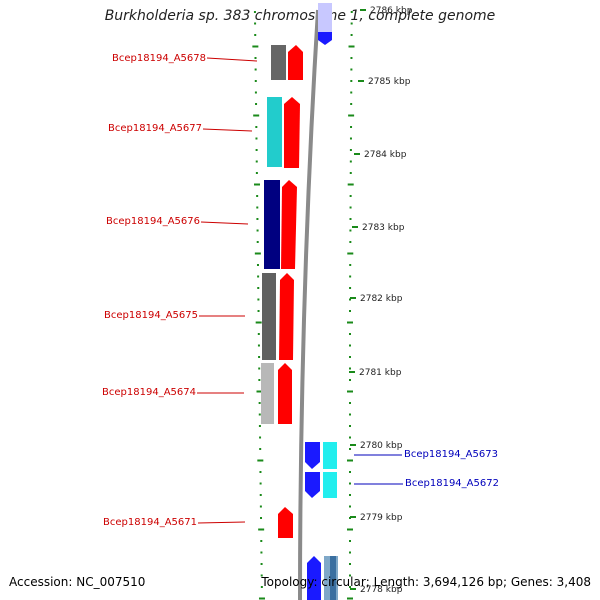 The image size is (600, 600). I want to click on gene-label: Bcep18194_A5672, so click(452, 483).